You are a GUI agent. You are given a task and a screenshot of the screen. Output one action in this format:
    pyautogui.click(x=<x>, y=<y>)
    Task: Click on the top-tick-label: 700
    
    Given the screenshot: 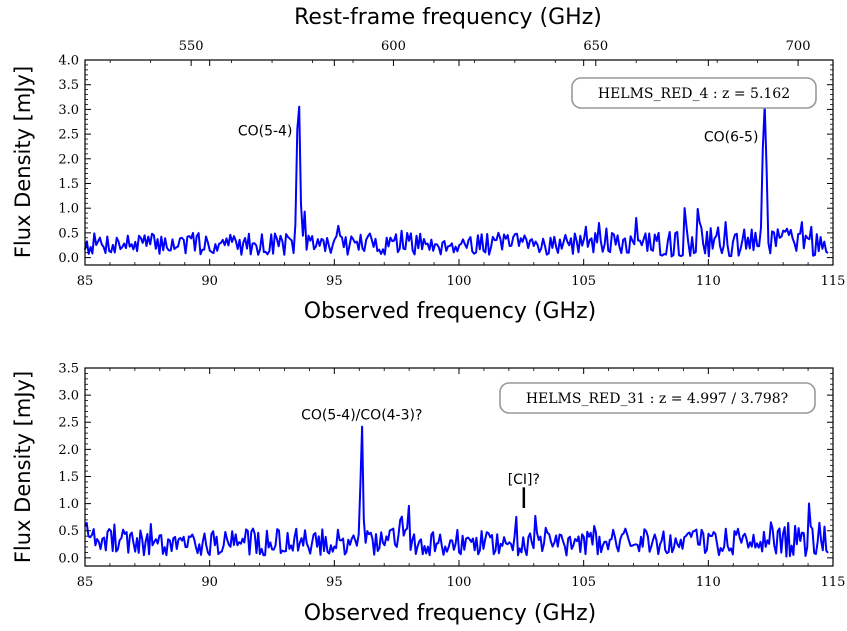 What is the action you would take?
    pyautogui.click(x=798, y=46)
    